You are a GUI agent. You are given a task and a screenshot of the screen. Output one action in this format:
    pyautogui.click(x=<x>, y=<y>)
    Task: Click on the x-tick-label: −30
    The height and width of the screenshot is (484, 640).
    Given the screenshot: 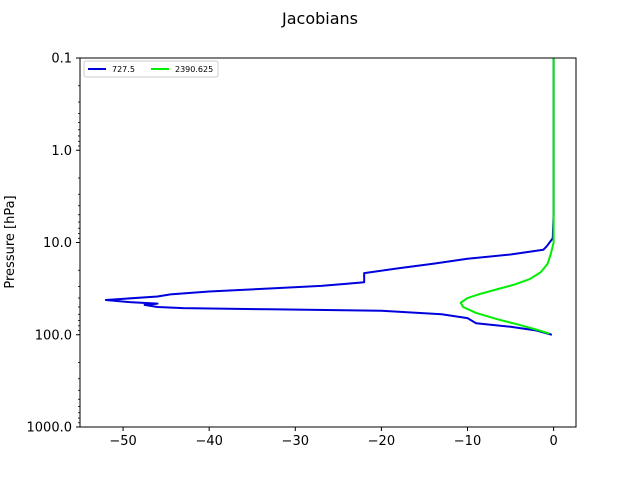 What is the action you would take?
    pyautogui.click(x=295, y=441)
    